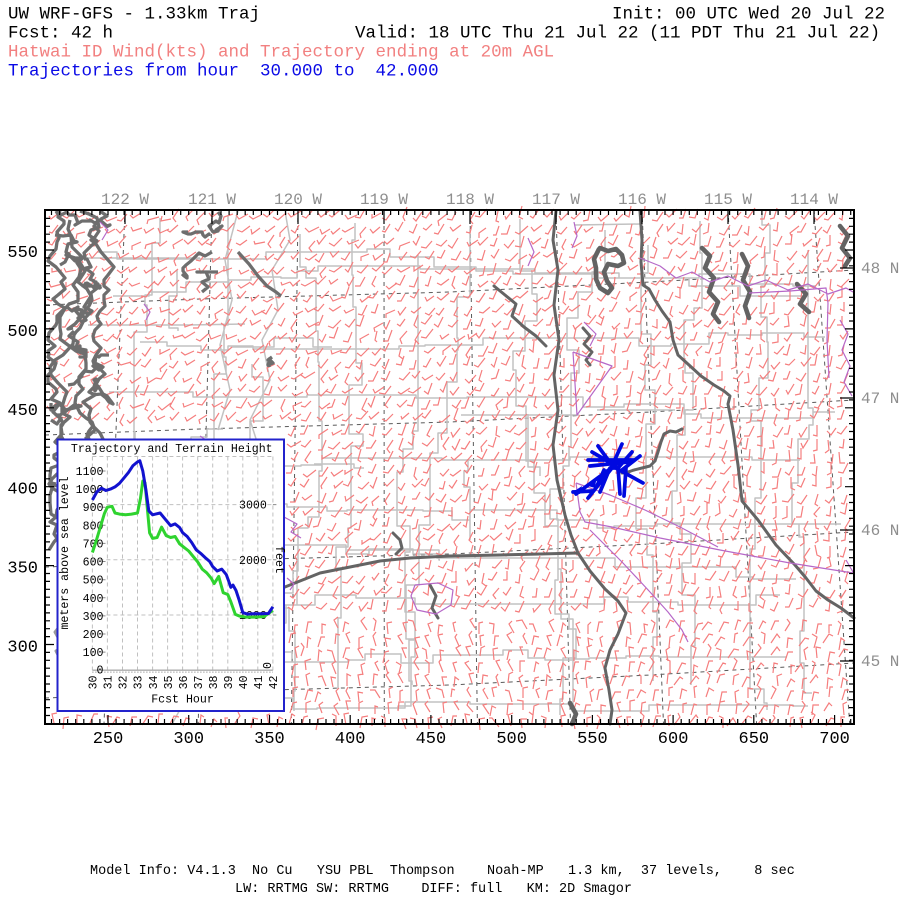  I want to click on svg-text: 37, so click(199, 682).